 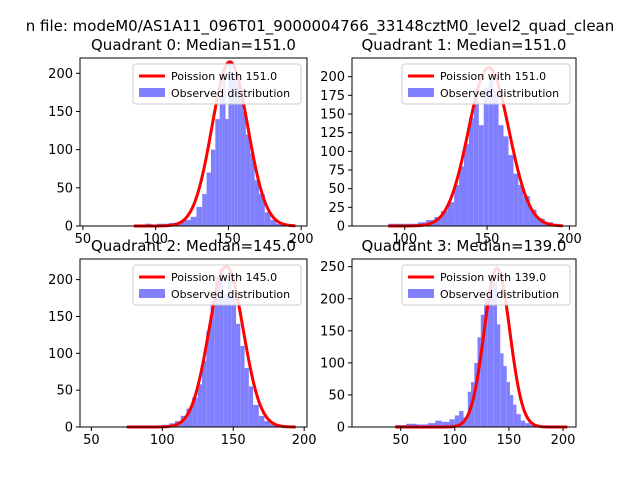 I want to click on y-tick-label: 25, so click(x=336, y=208).